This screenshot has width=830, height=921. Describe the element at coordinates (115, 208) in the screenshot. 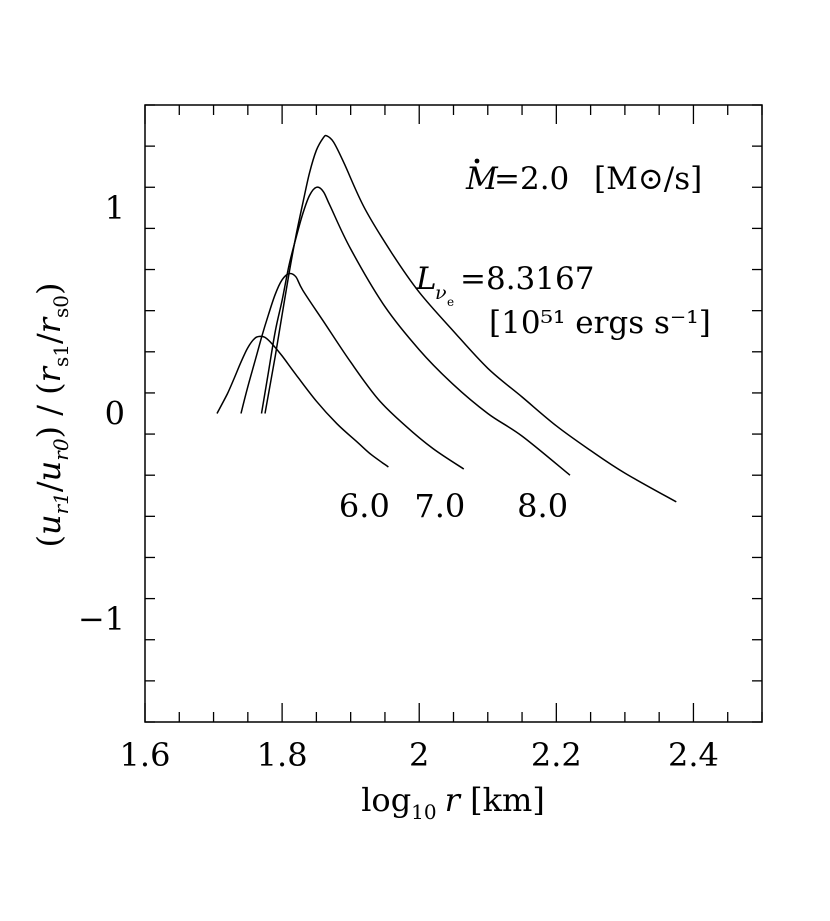

I see `y-tick-label: 1` at that location.